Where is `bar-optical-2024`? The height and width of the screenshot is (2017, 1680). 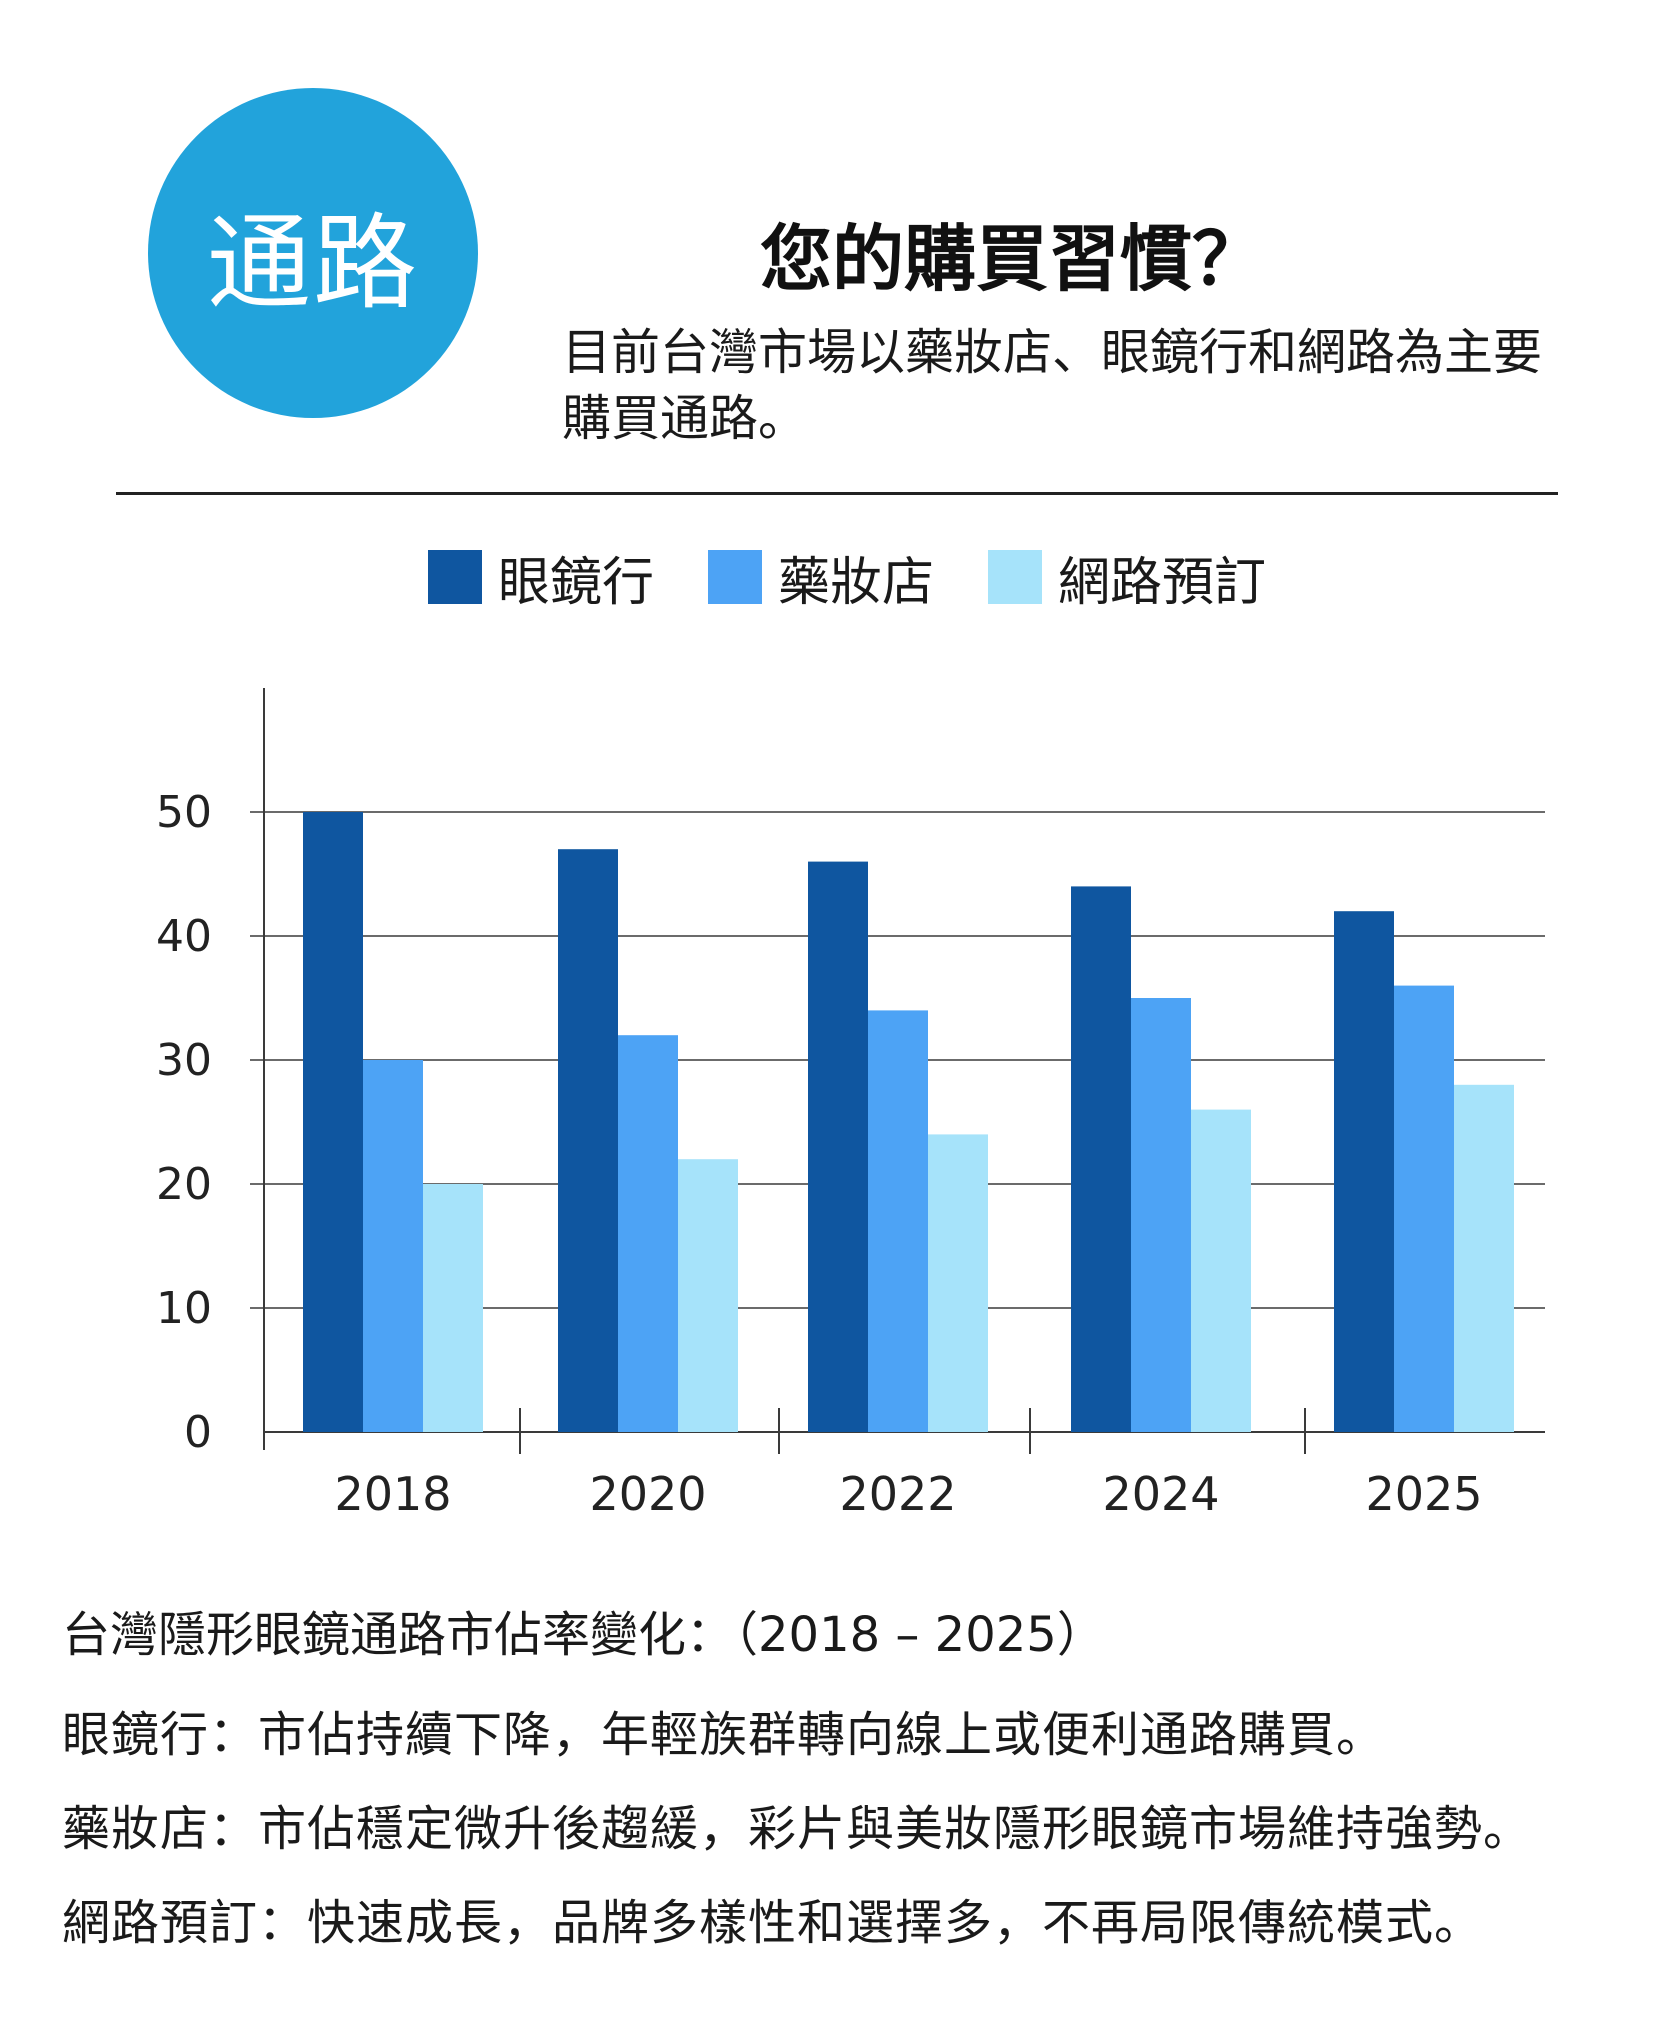
bar-optical-2024 is located at coordinates (1101, 1159).